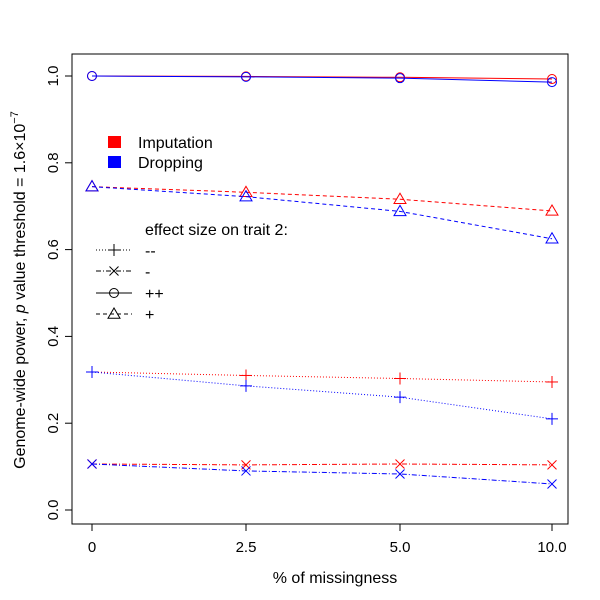  What do you see at coordinates (20, 391) in the screenshot?
I see `y-axis-title-prefix: Genome-wide power,` at bounding box center [20, 391].